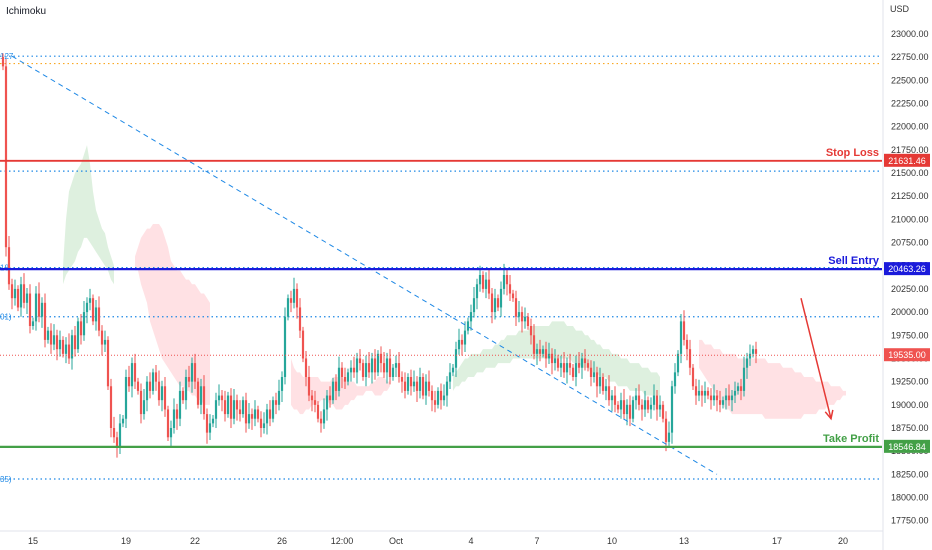 The width and height of the screenshot is (932, 550). Describe the element at coordinates (829, 415) in the screenshot. I see `forecast-arrow-head` at that location.